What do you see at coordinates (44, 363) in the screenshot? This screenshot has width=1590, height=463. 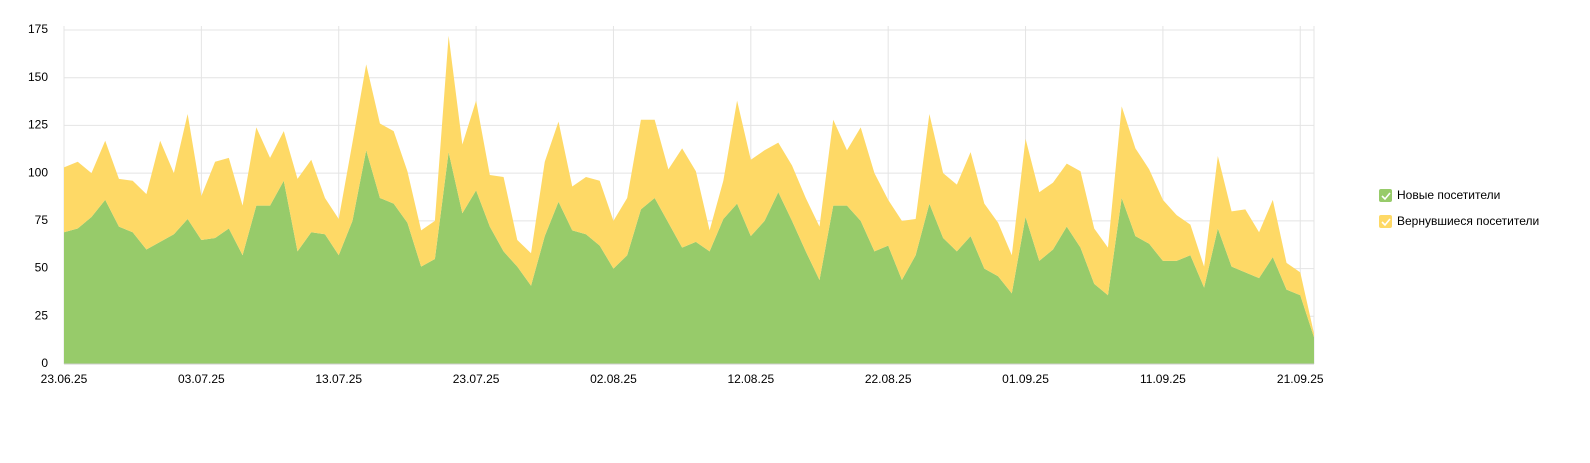 I see `y-tick-label: 0` at bounding box center [44, 363].